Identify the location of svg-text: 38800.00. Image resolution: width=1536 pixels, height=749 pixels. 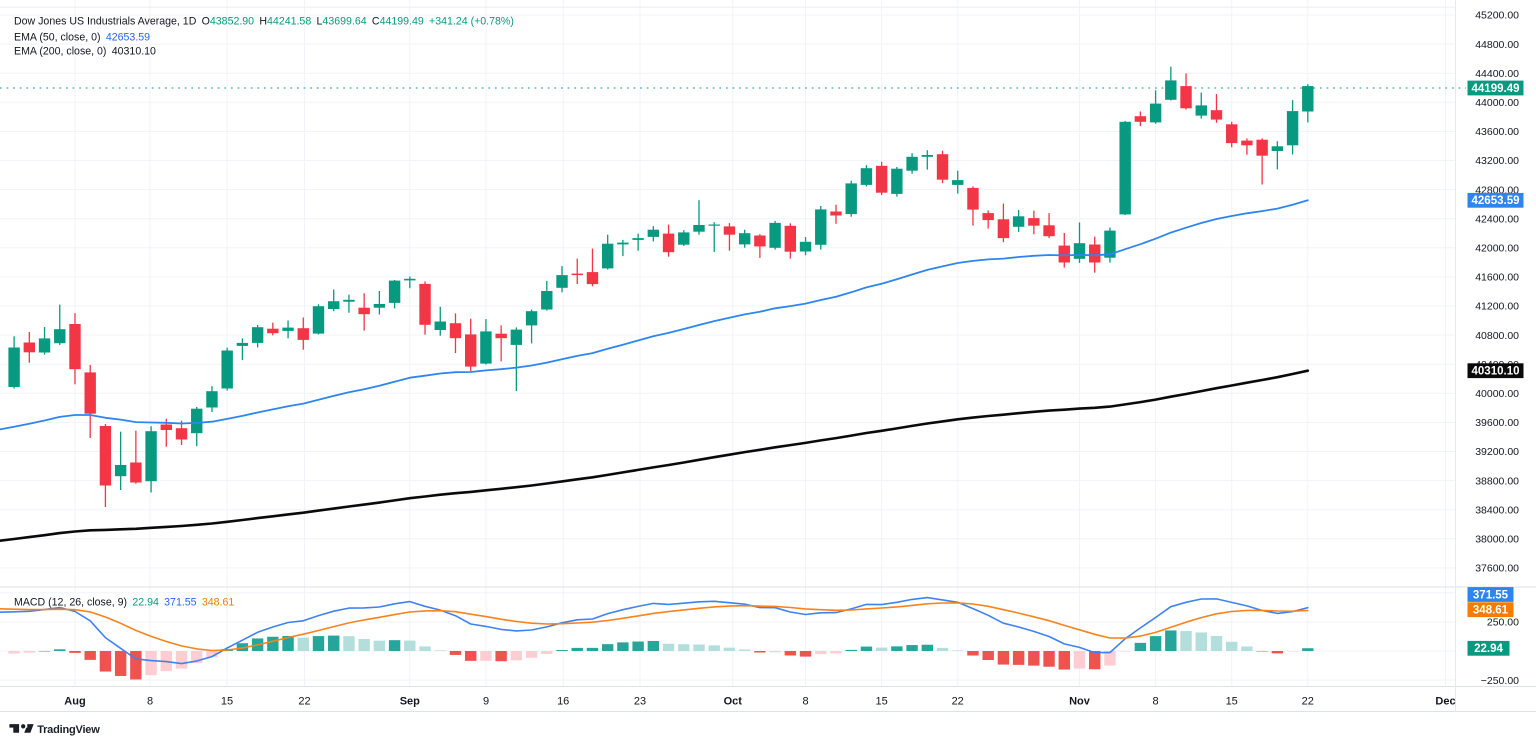
(1497, 481).